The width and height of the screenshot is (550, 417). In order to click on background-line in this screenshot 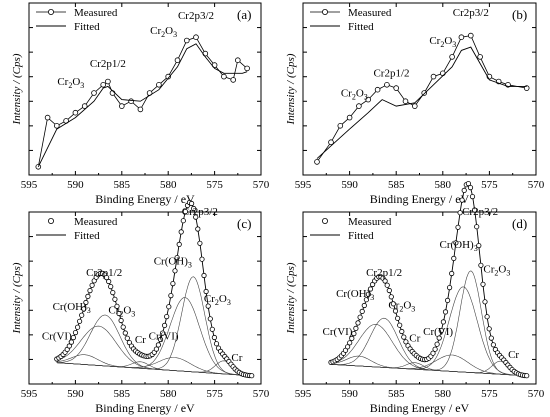, I will do `click(428, 370)`.